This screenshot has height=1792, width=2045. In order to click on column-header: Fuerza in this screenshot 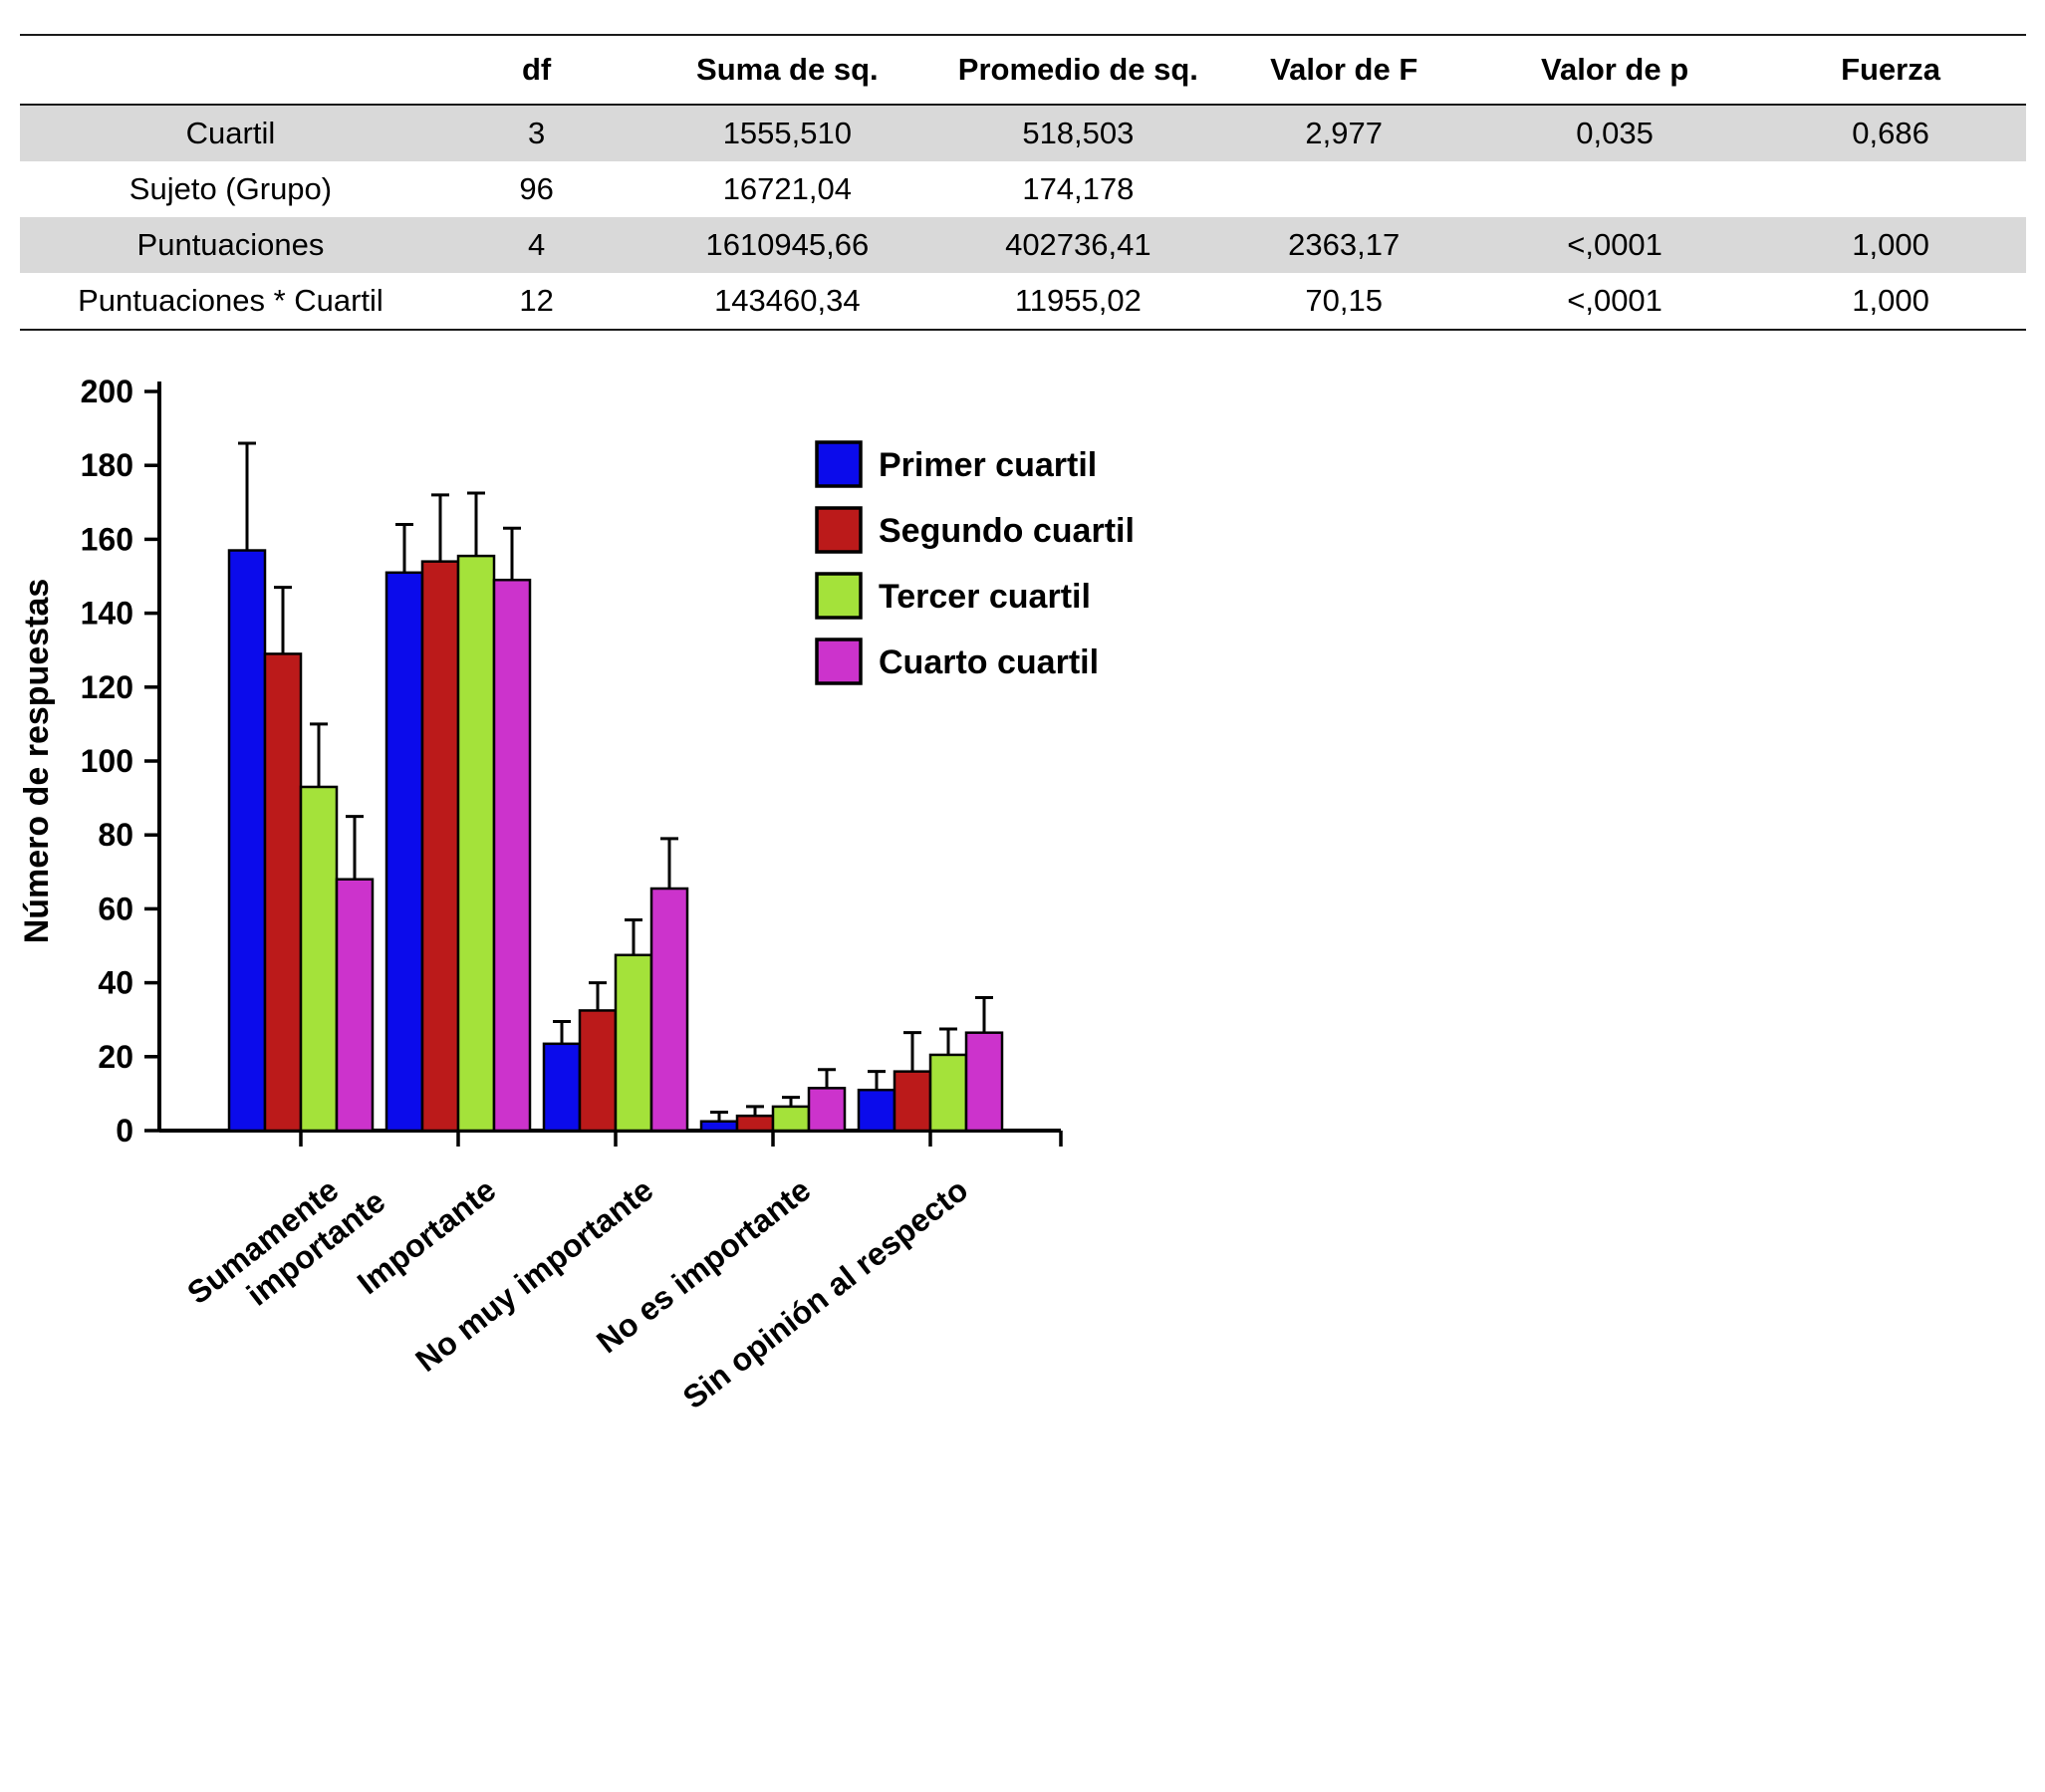, I will do `click(1890, 69)`.